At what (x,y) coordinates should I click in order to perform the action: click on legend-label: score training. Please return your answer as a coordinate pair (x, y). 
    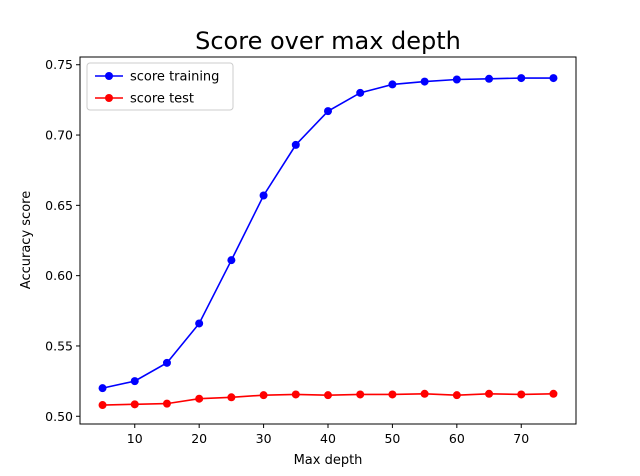
    Looking at the image, I should click on (174, 77).